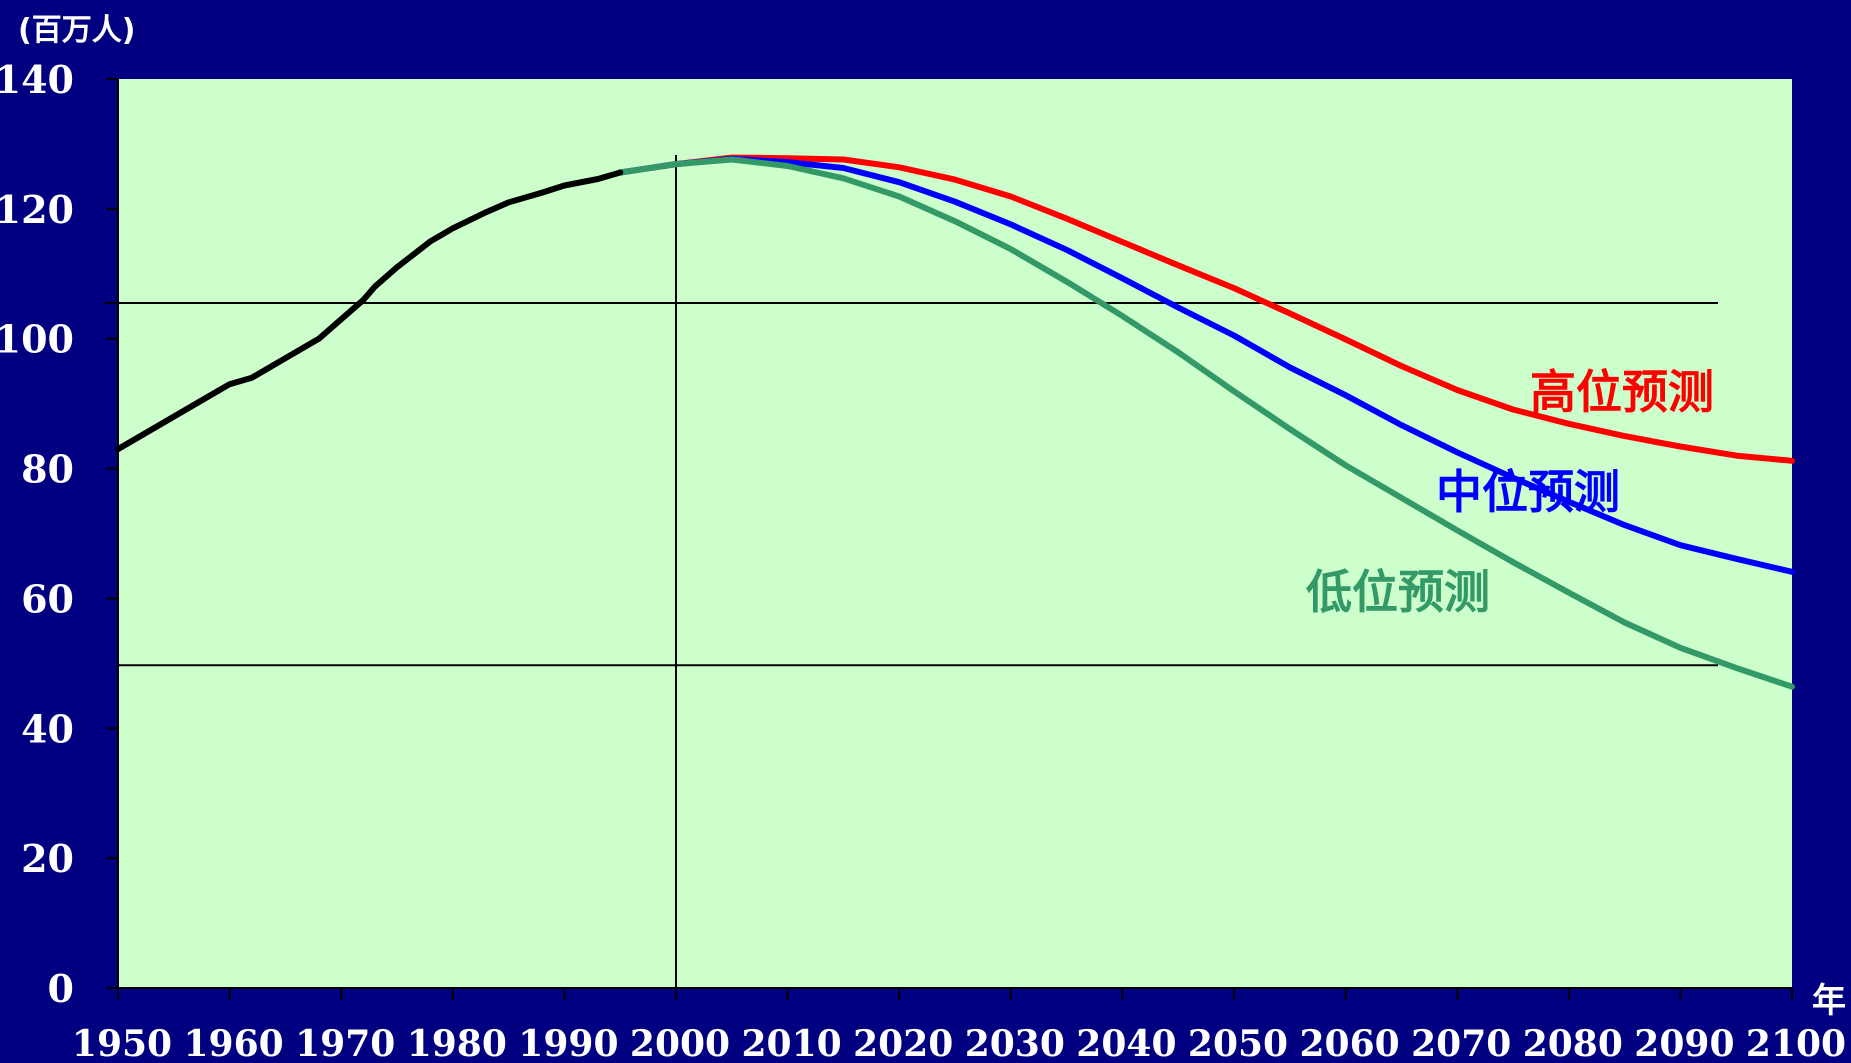 Image resolution: width=1851 pixels, height=1063 pixels. Describe the element at coordinates (37, 79) in the screenshot. I see `y-tick-label: 140` at that location.